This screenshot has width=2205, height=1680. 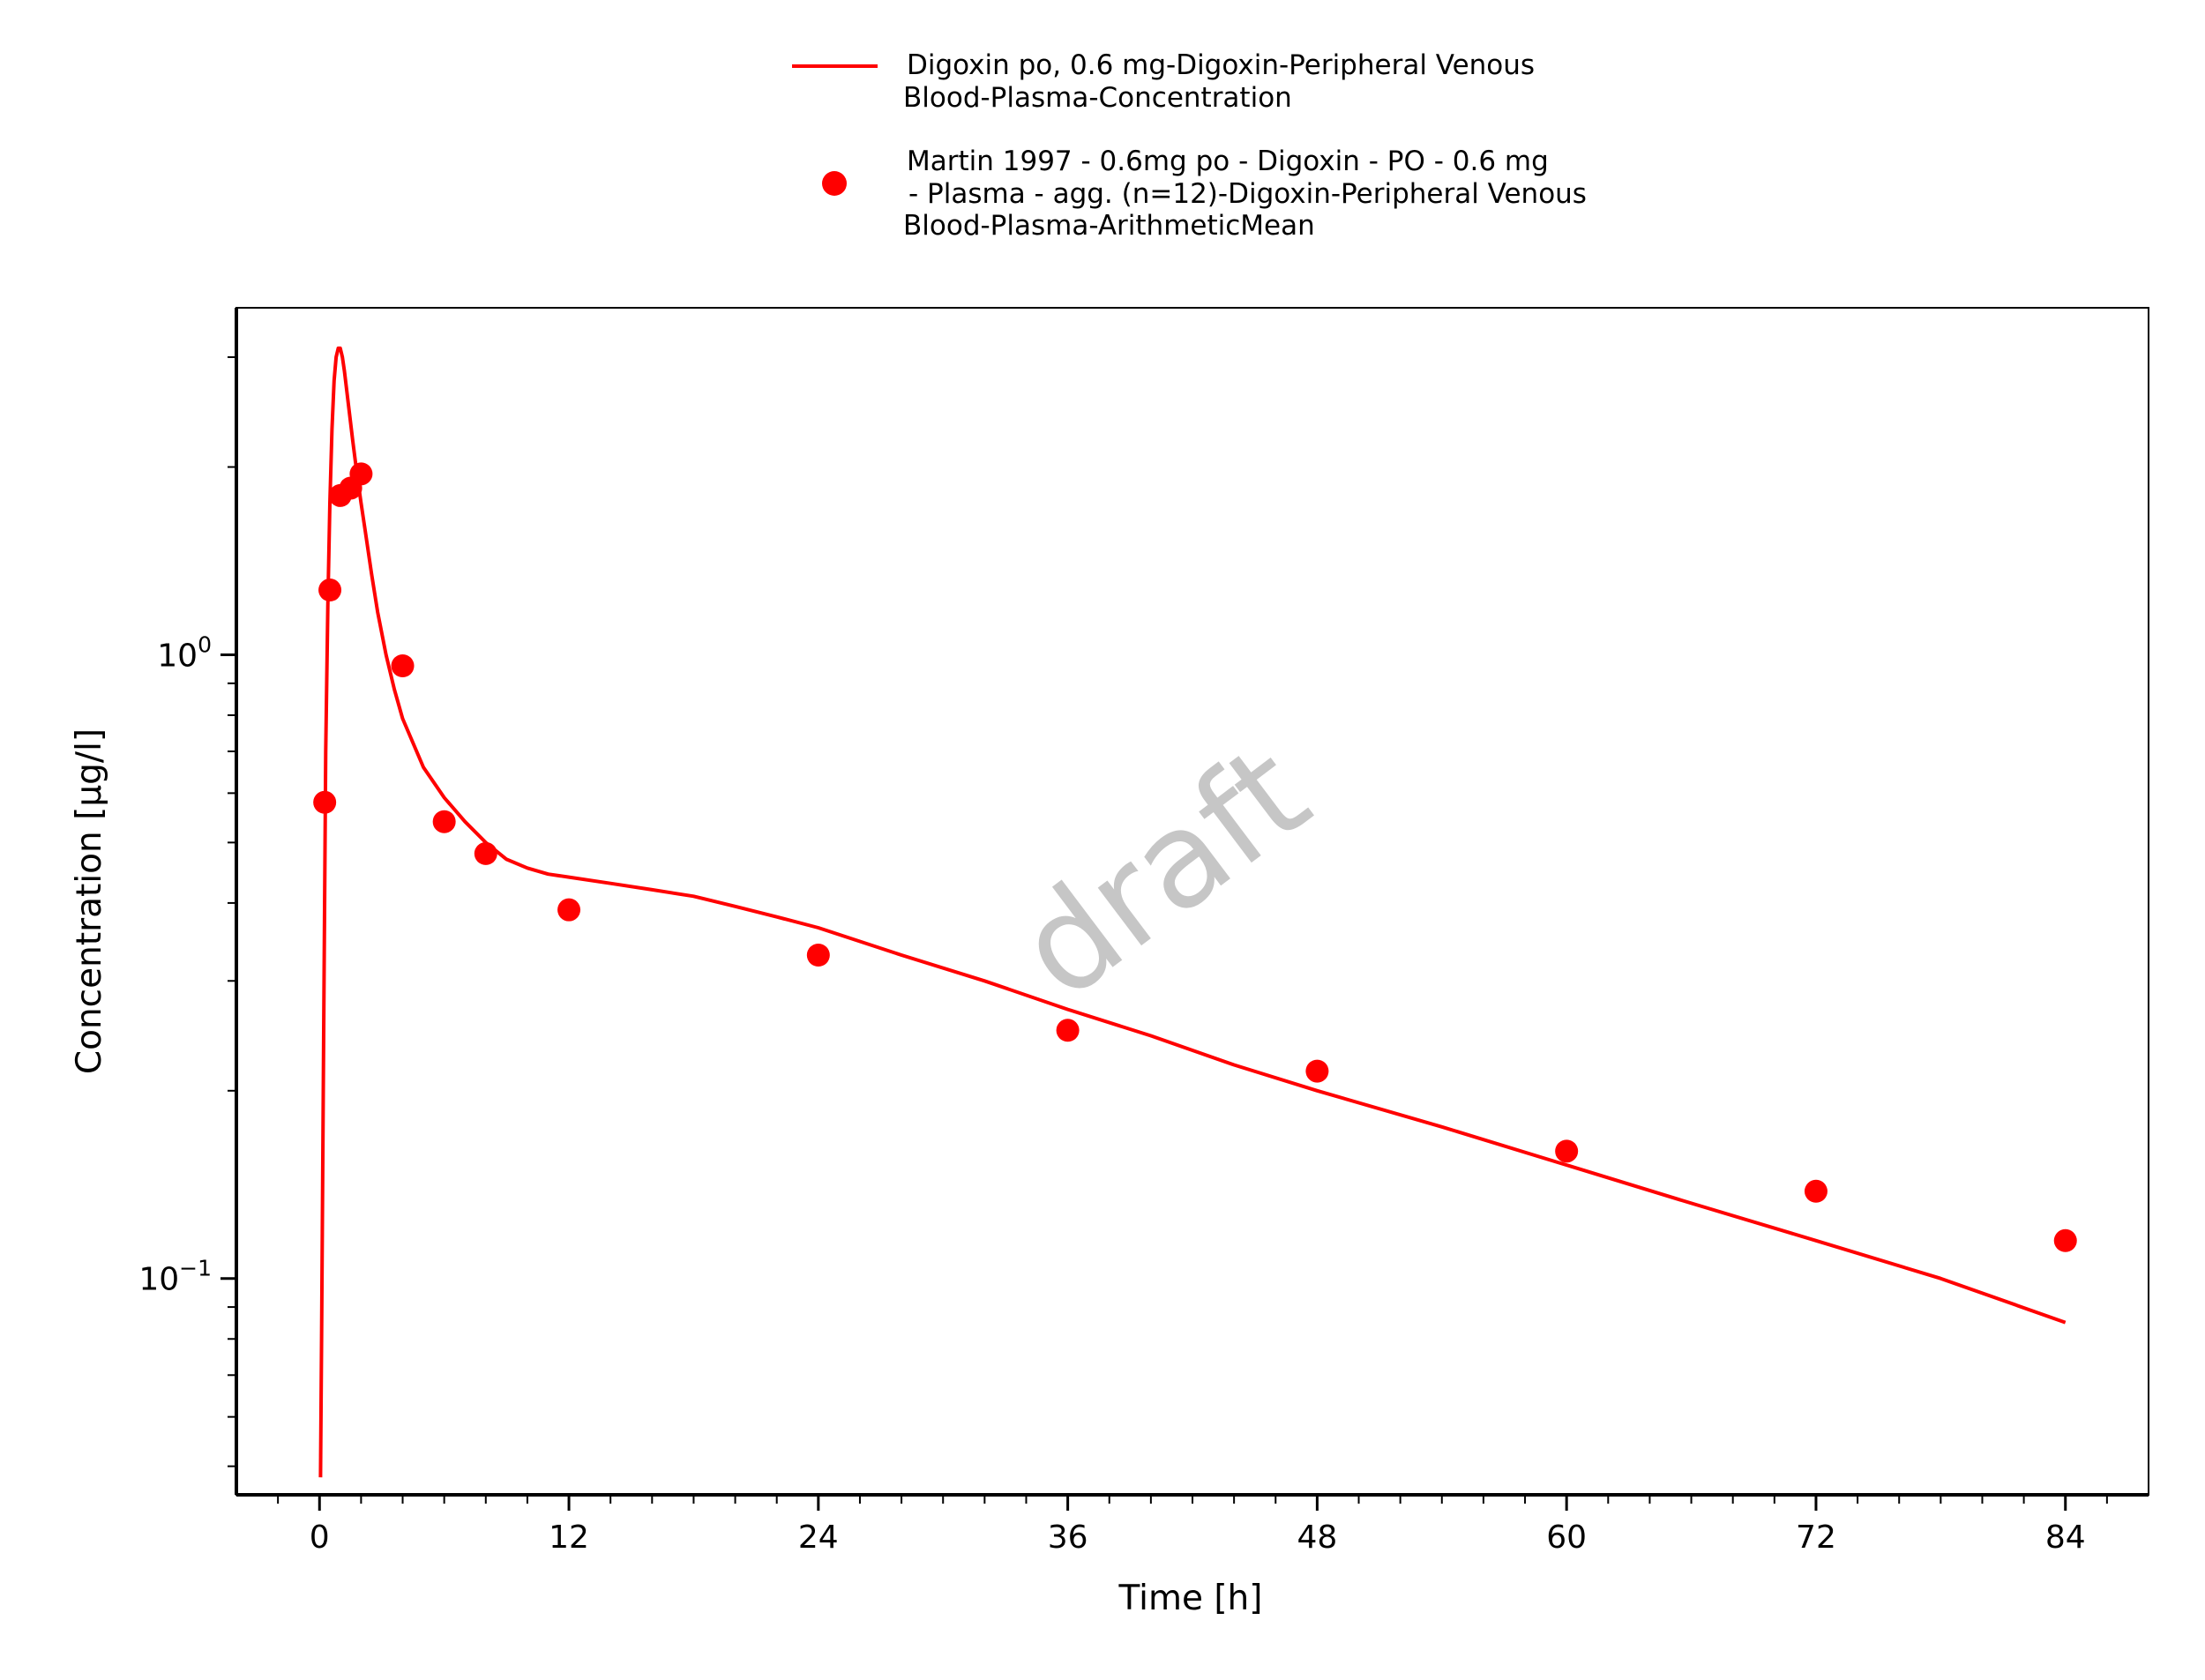 I want to click on x-tick-label: 0, so click(x=320, y=1537).